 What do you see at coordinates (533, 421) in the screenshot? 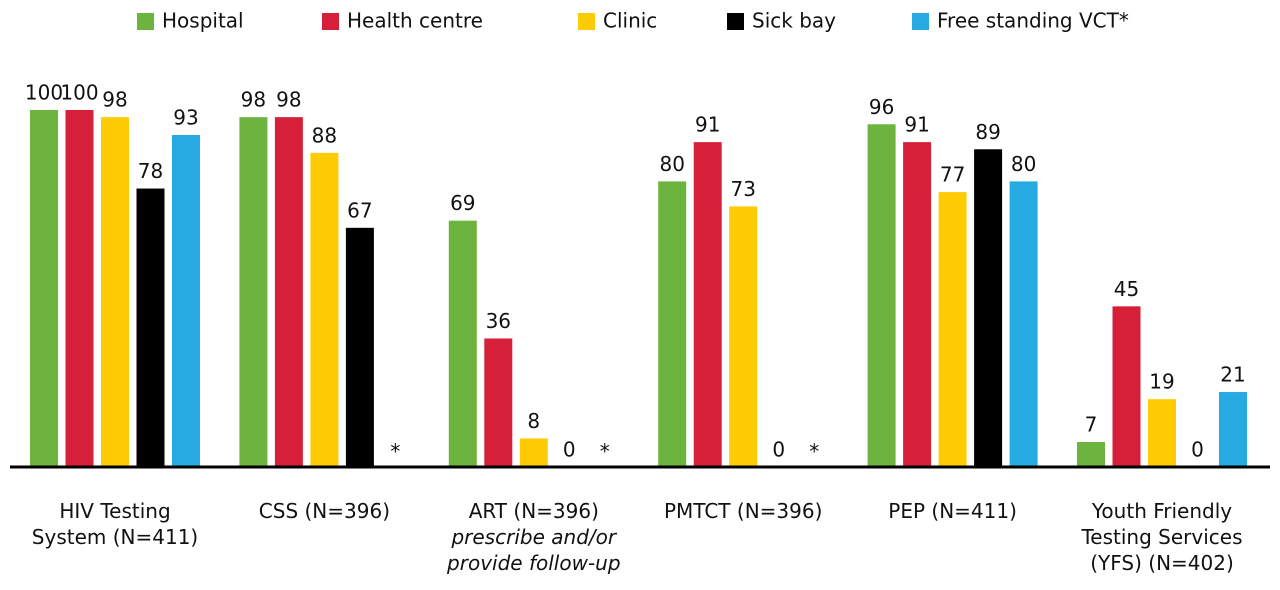
I see `value-label: 8` at bounding box center [533, 421].